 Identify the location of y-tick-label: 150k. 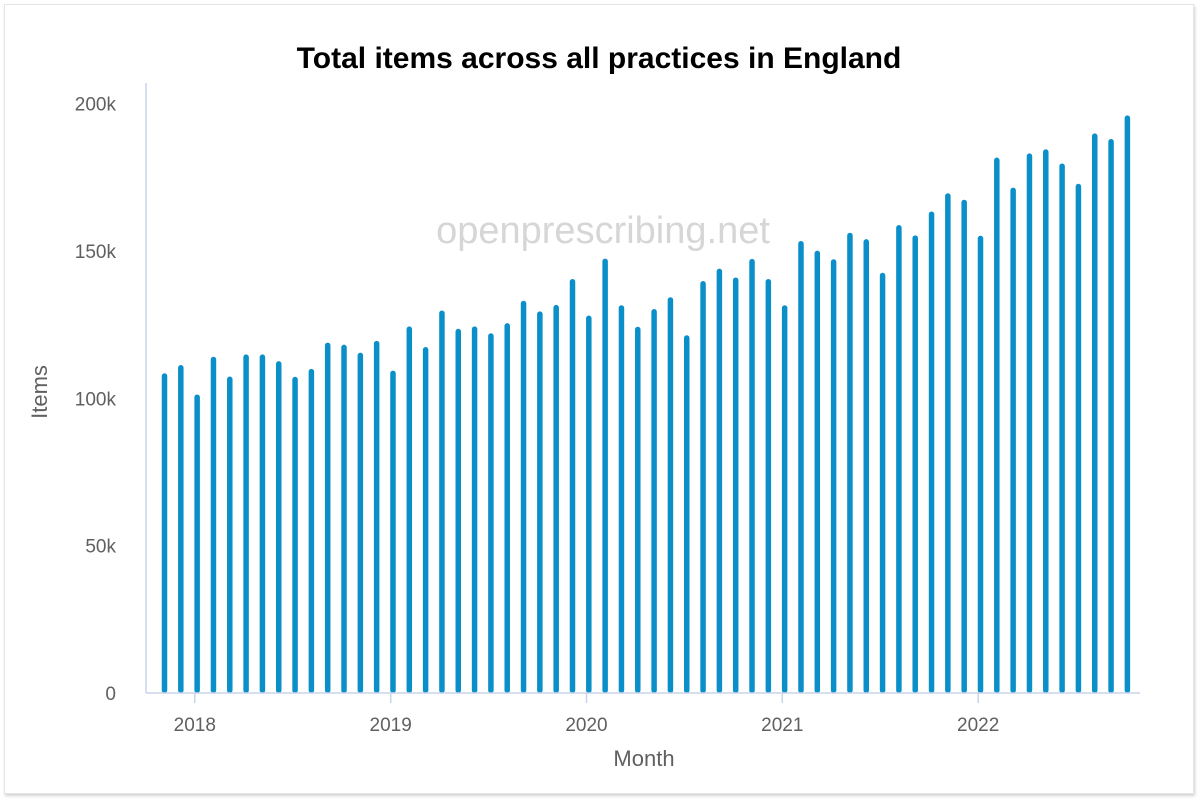
(96, 252).